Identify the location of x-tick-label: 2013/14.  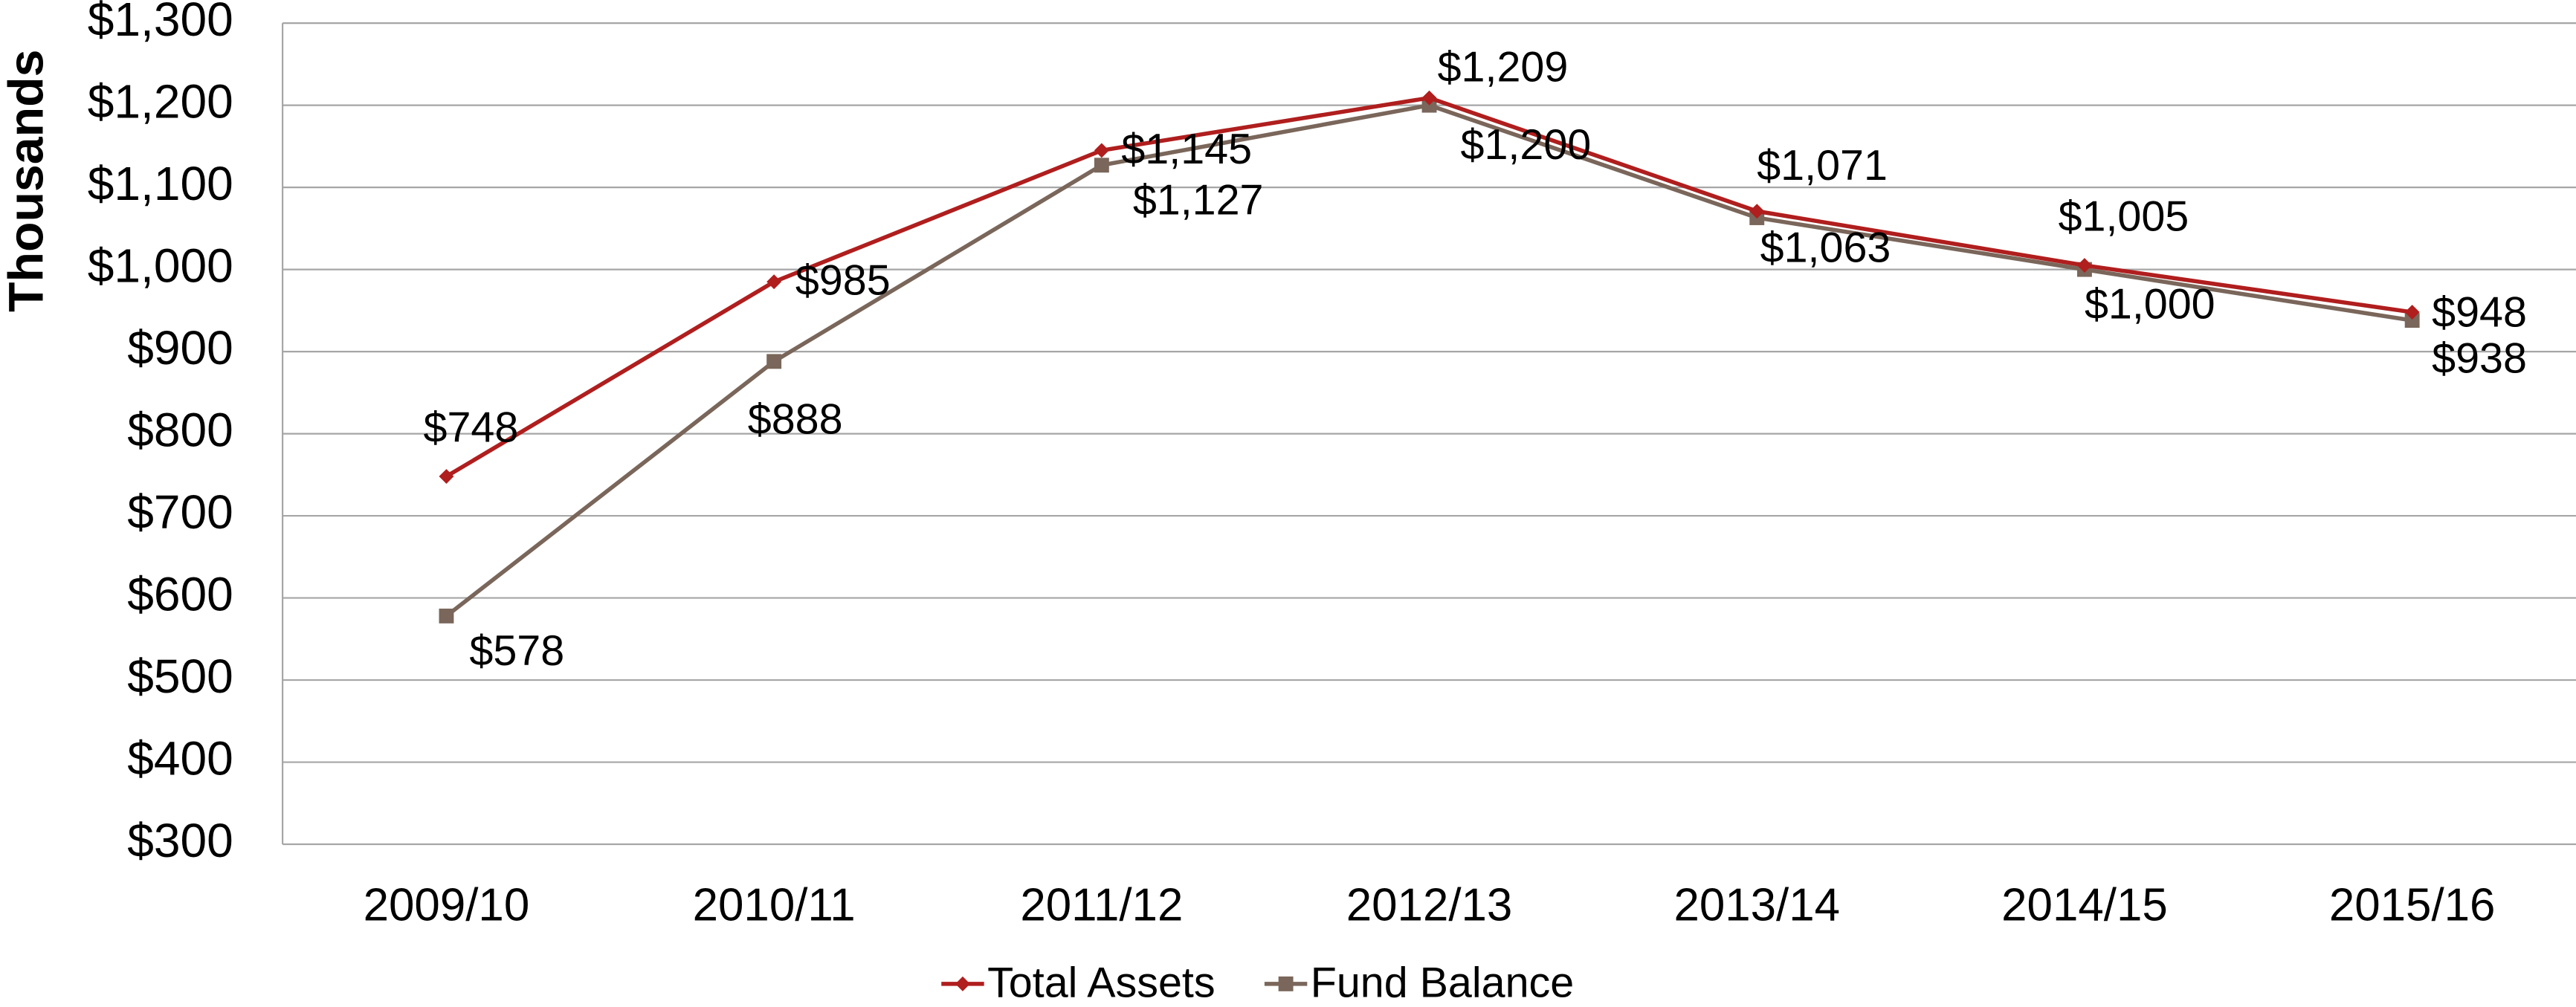
(1756, 905).